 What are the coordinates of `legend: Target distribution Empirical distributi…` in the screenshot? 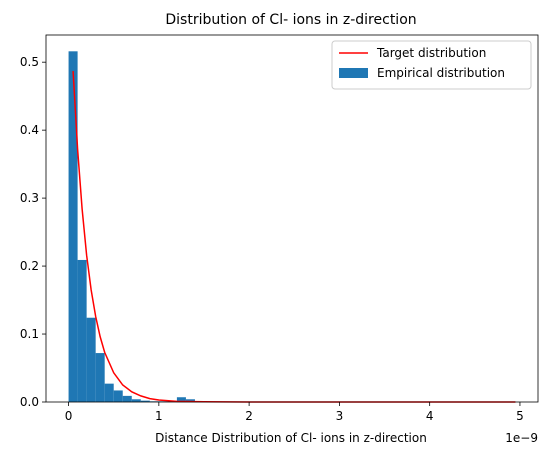 It's located at (431, 65).